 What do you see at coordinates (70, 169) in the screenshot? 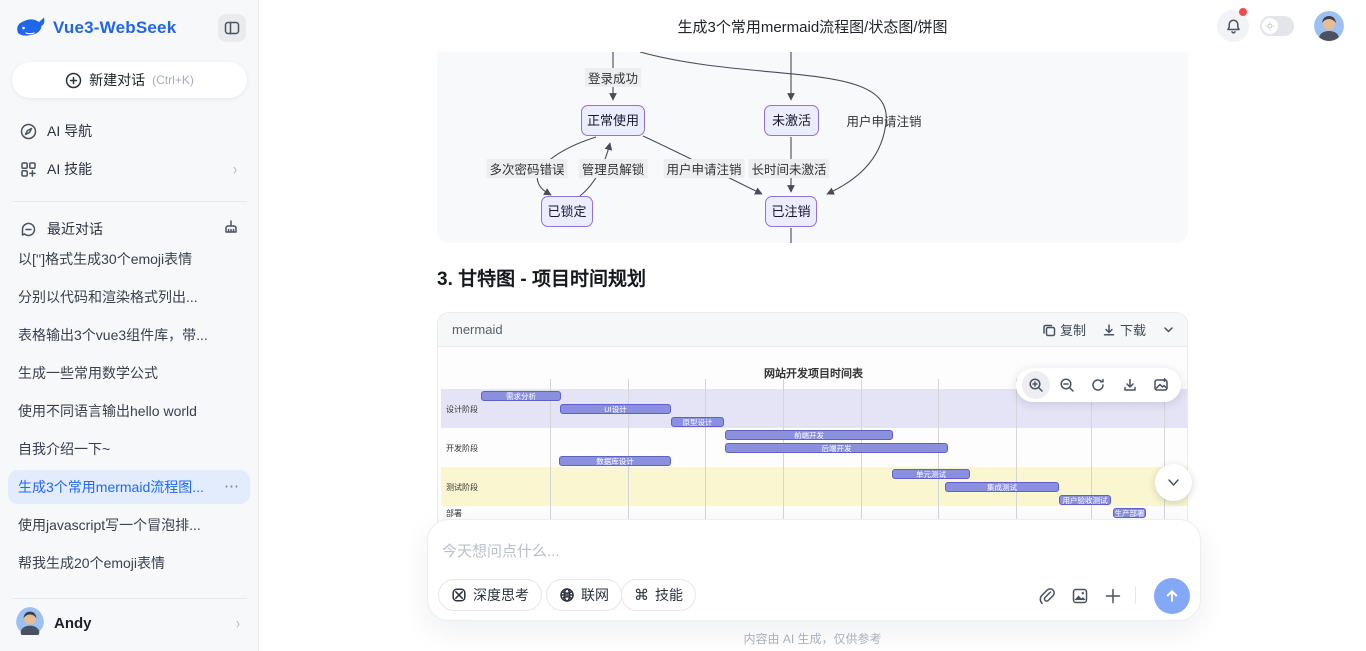
I see `sidebar-item-label: AI 技能` at bounding box center [70, 169].